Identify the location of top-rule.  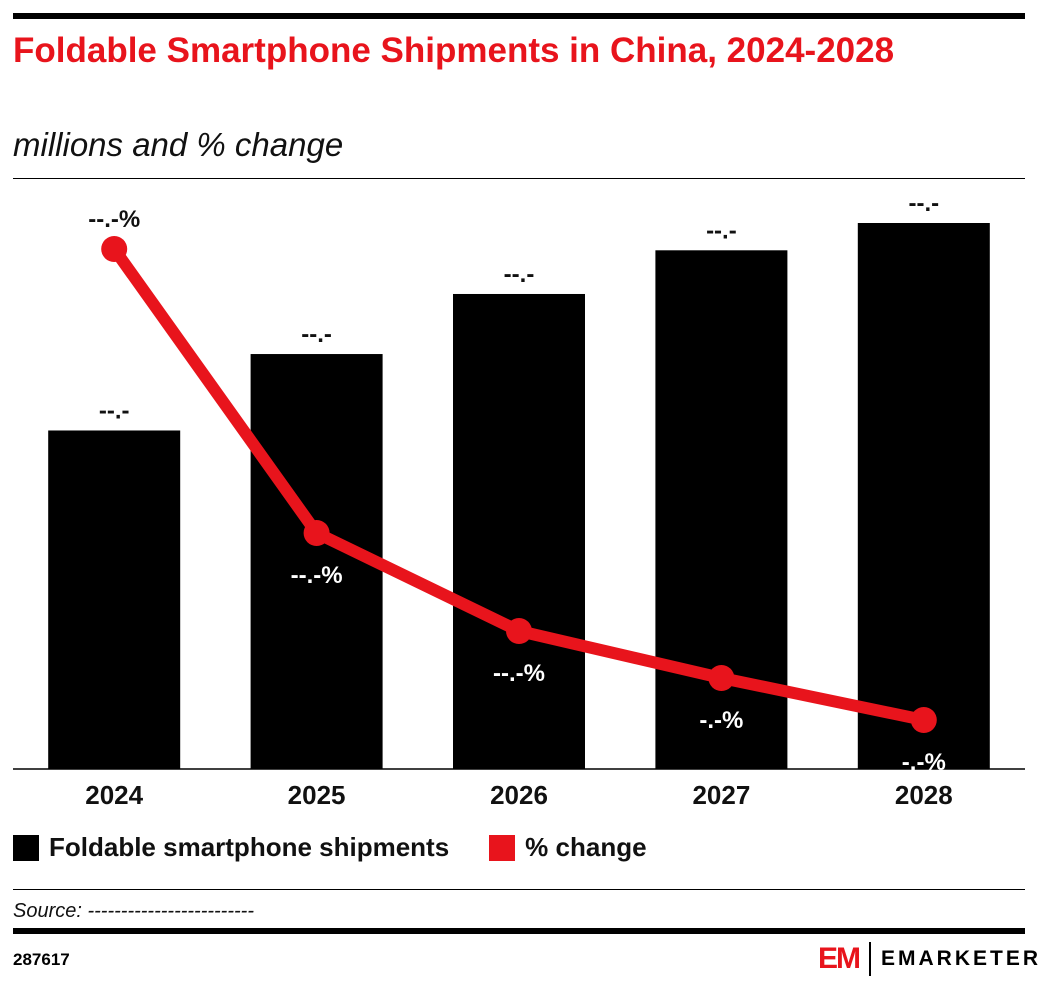
(519, 16).